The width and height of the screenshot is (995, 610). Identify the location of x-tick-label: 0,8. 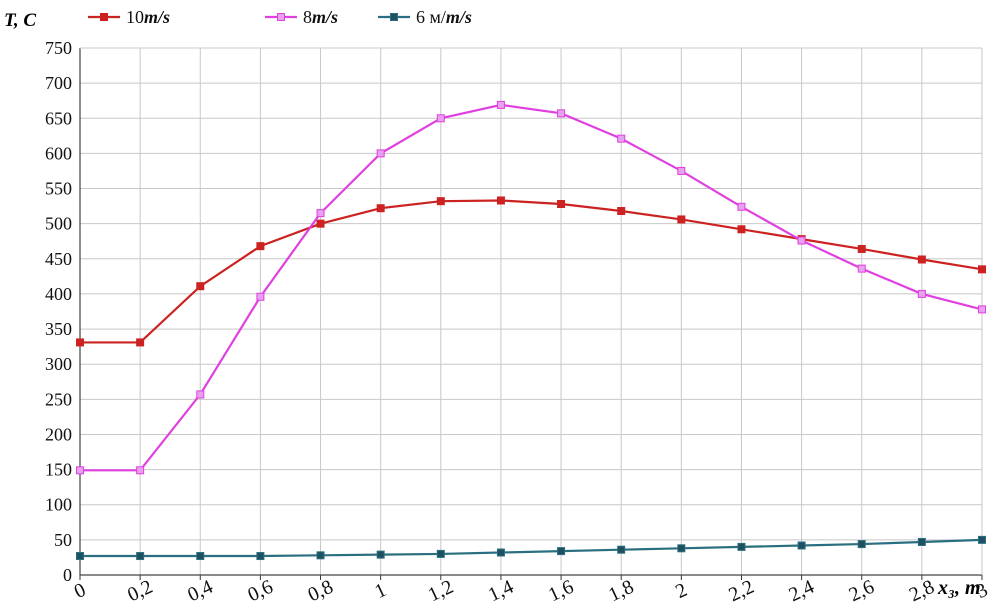
(321, 591).